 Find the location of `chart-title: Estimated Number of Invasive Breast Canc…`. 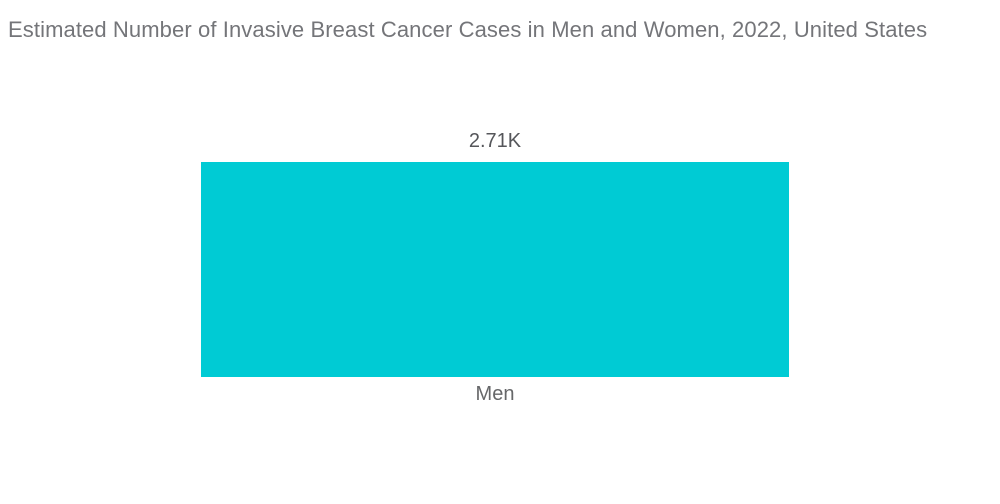

chart-title: Estimated Number of Invasive Breast Canc… is located at coordinates (468, 29).